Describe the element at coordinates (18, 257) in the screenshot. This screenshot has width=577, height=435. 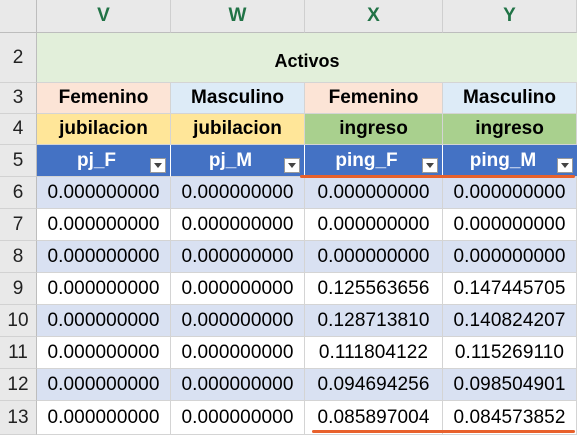
I see `row-header-8: 8` at that location.